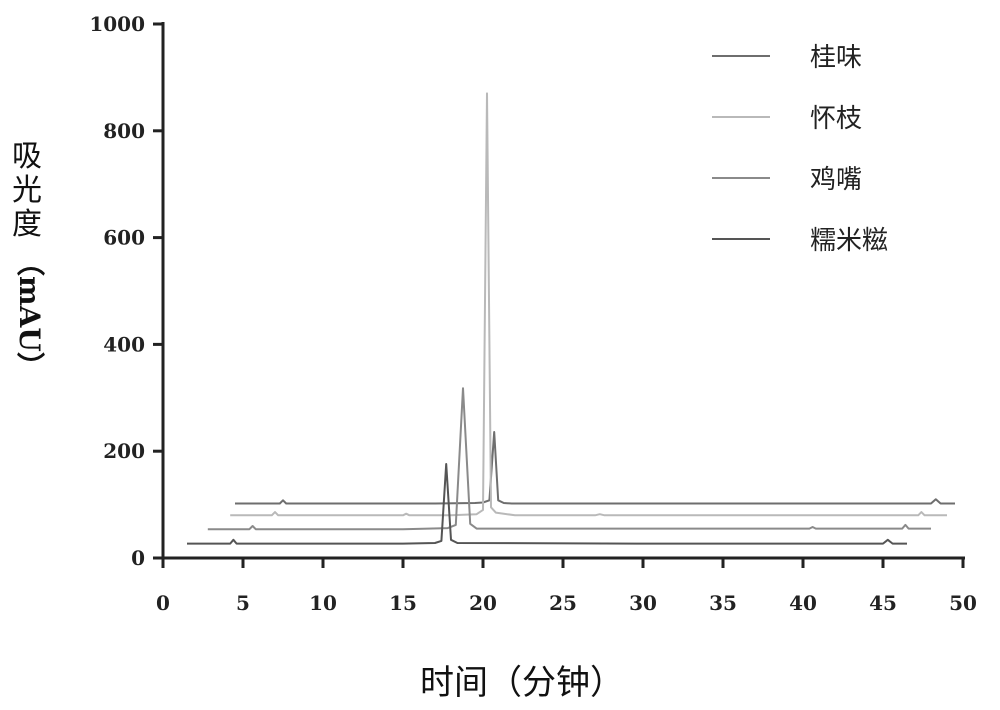  What do you see at coordinates (723, 603) in the screenshot?
I see `x-tick-label: 35` at bounding box center [723, 603].